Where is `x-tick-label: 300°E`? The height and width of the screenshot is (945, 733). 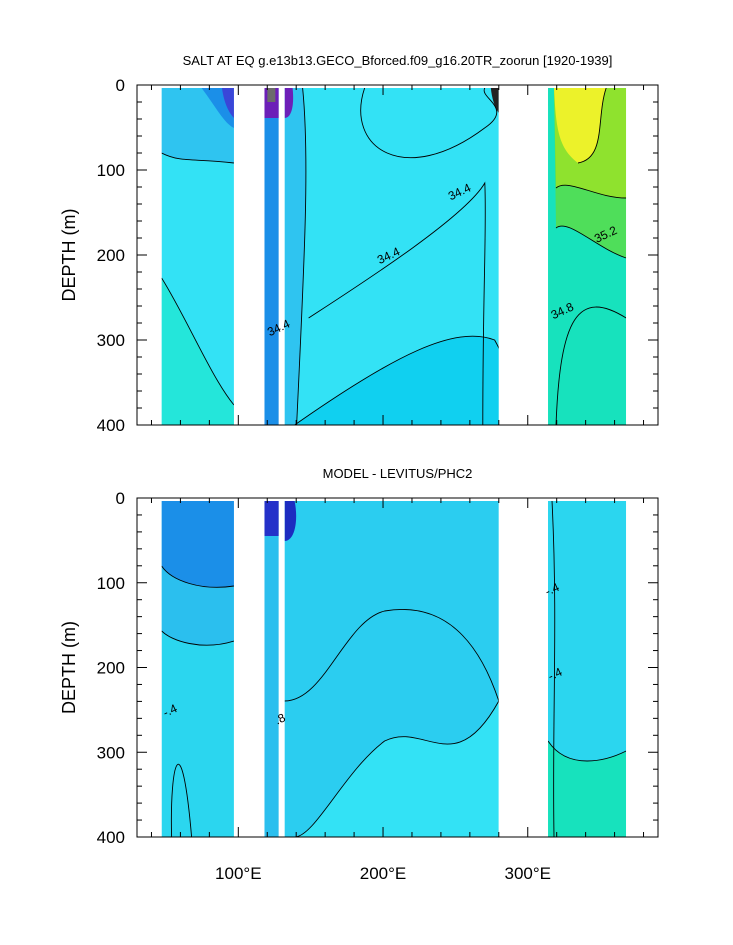
x-tick-label: 300°E is located at coordinates (527, 873).